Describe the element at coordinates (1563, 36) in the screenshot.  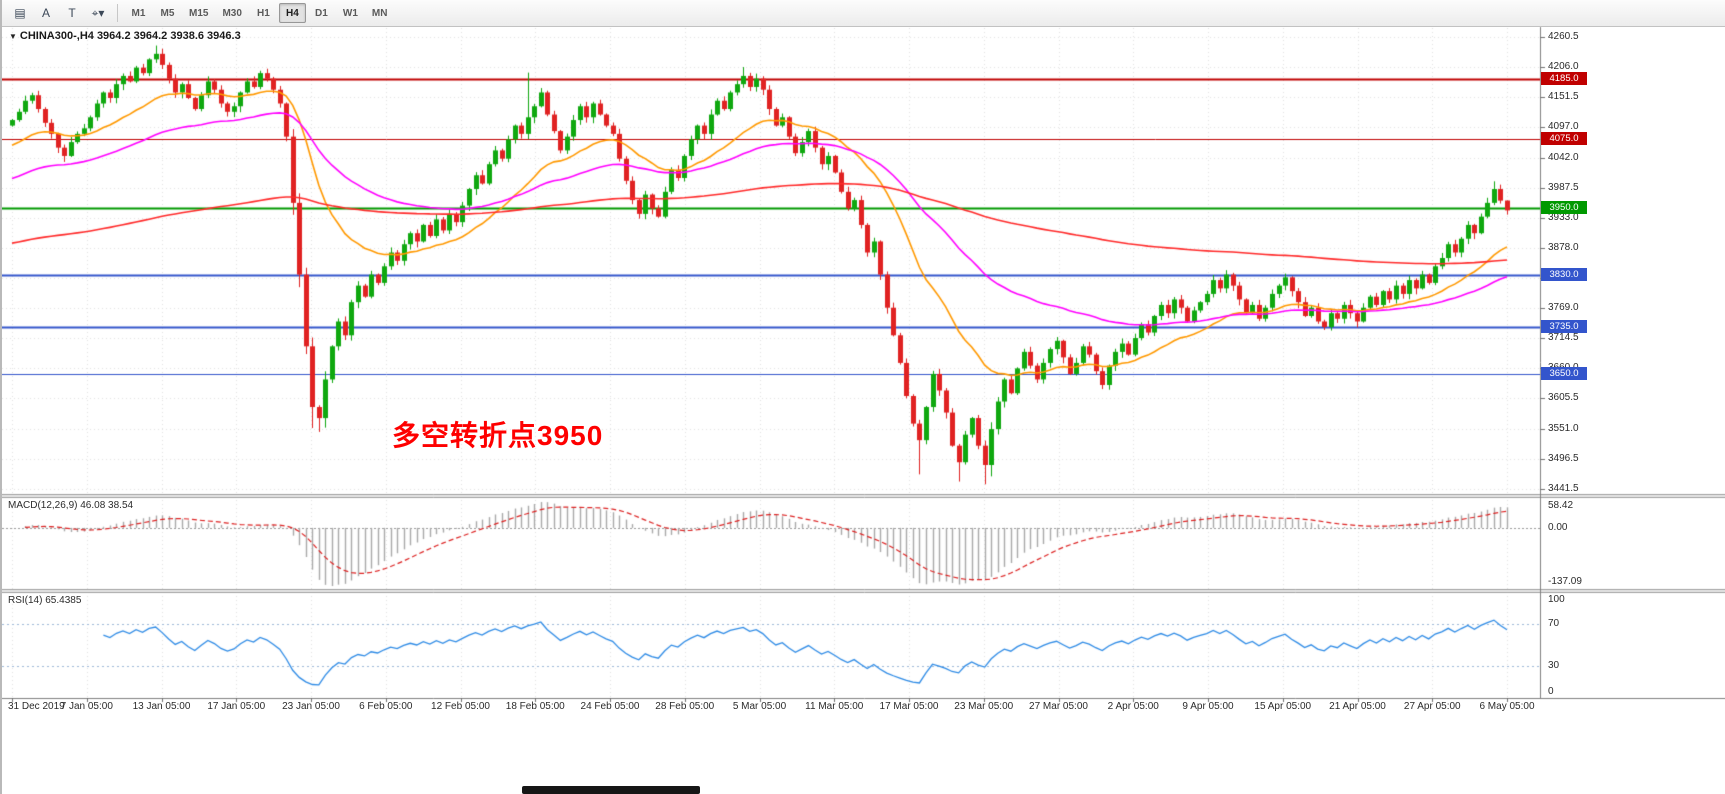
I see `price-tick-label: 4260.5` at that location.